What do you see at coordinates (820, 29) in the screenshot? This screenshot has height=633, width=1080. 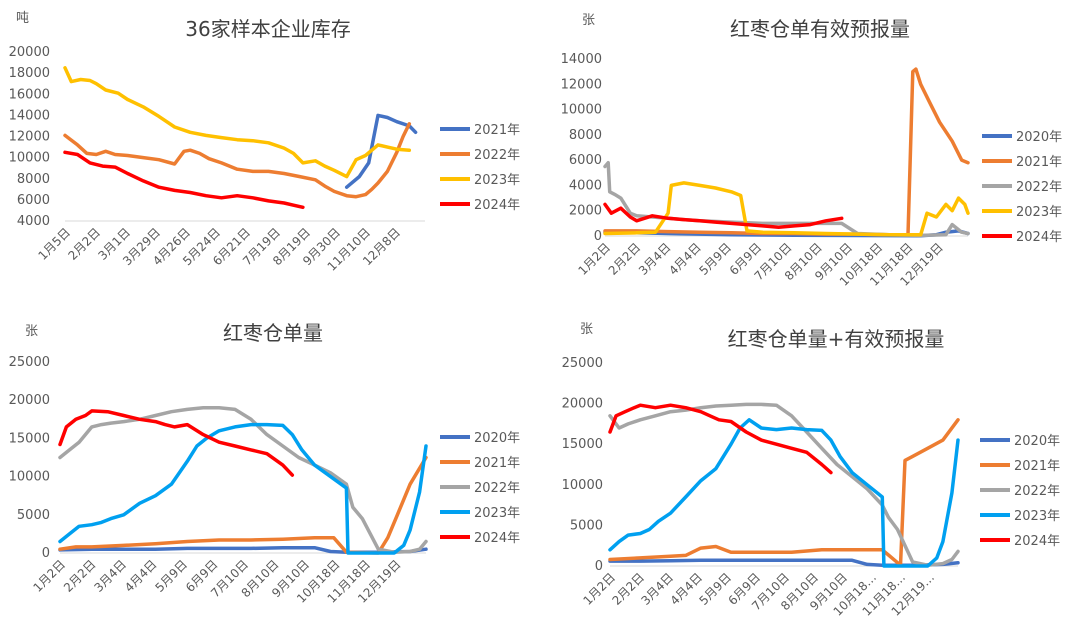 I see `chart-title: 红枣仓单有效预报量` at bounding box center [820, 29].